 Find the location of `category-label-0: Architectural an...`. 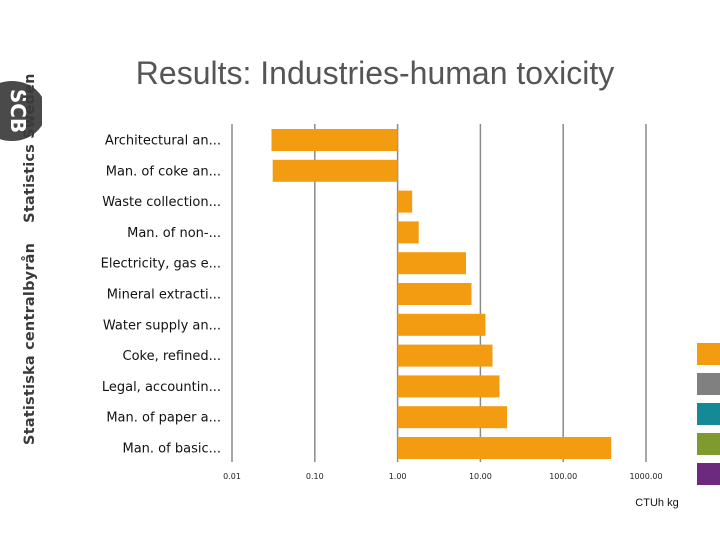

category-label-0: Architectural an... is located at coordinates (163, 141).